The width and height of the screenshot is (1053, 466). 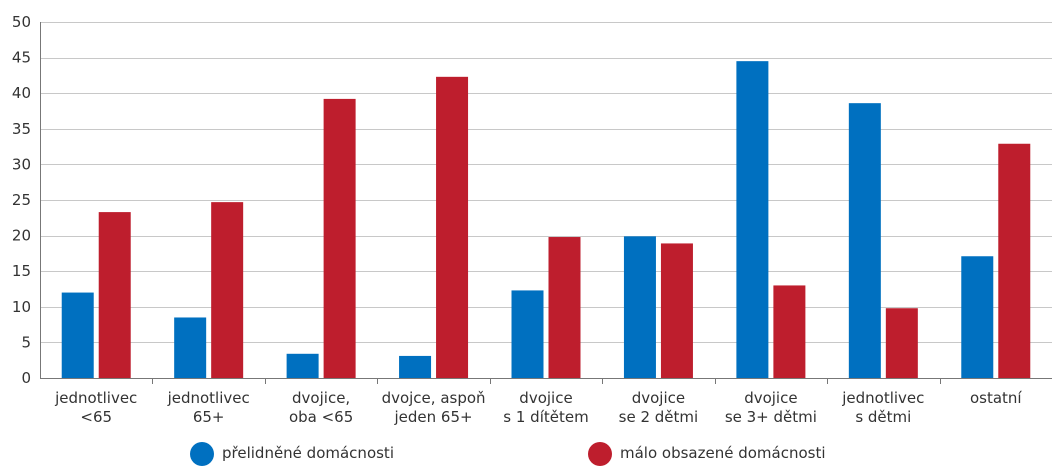 What do you see at coordinates (433, 417) in the screenshot?
I see `x-category-label: jeden 65+` at bounding box center [433, 417].